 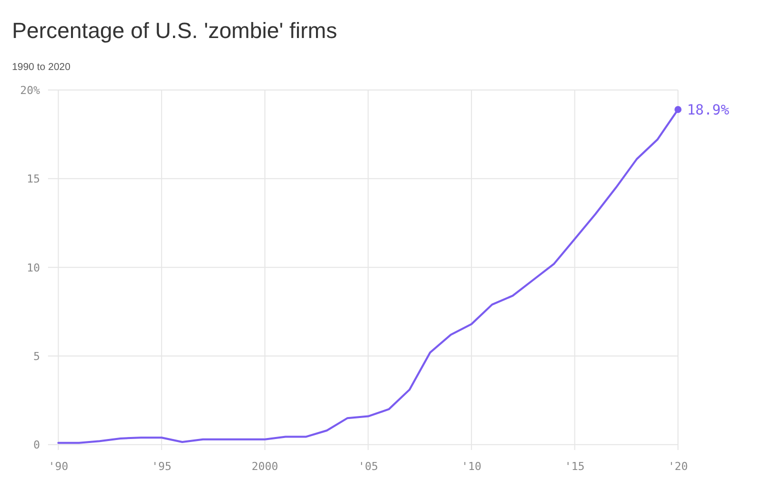 I want to click on chart-subtitle: 1990 to 2020, so click(x=41, y=67).